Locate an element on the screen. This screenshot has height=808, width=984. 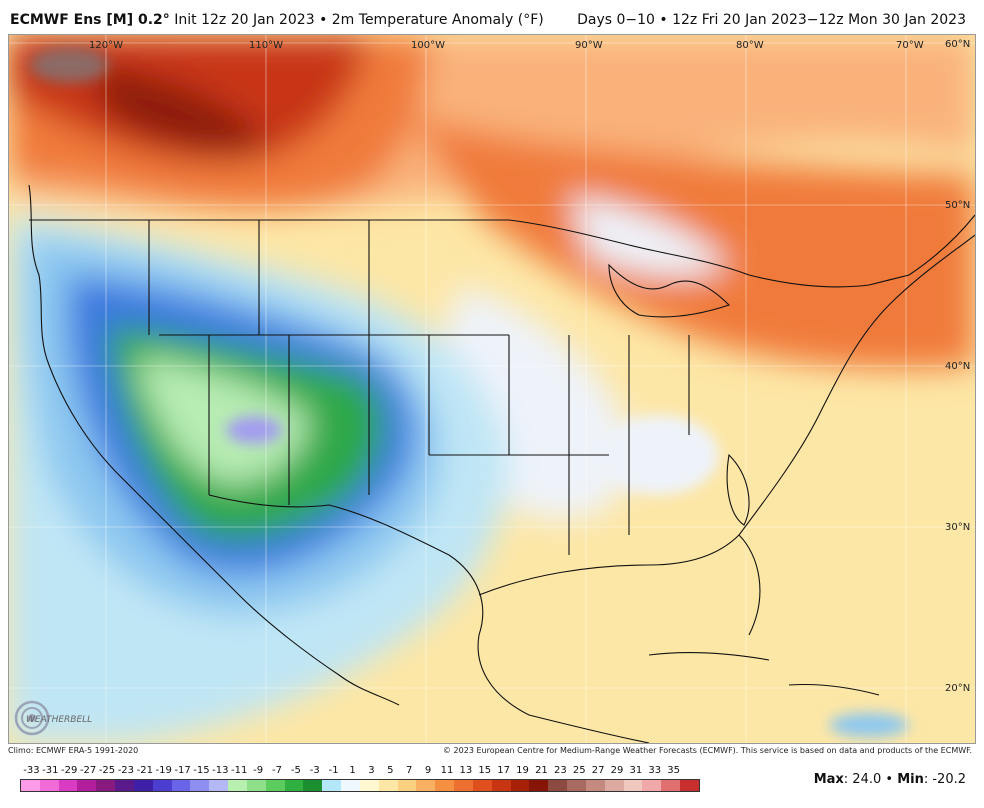
color-scale-label: -7 is located at coordinates (277, 770).